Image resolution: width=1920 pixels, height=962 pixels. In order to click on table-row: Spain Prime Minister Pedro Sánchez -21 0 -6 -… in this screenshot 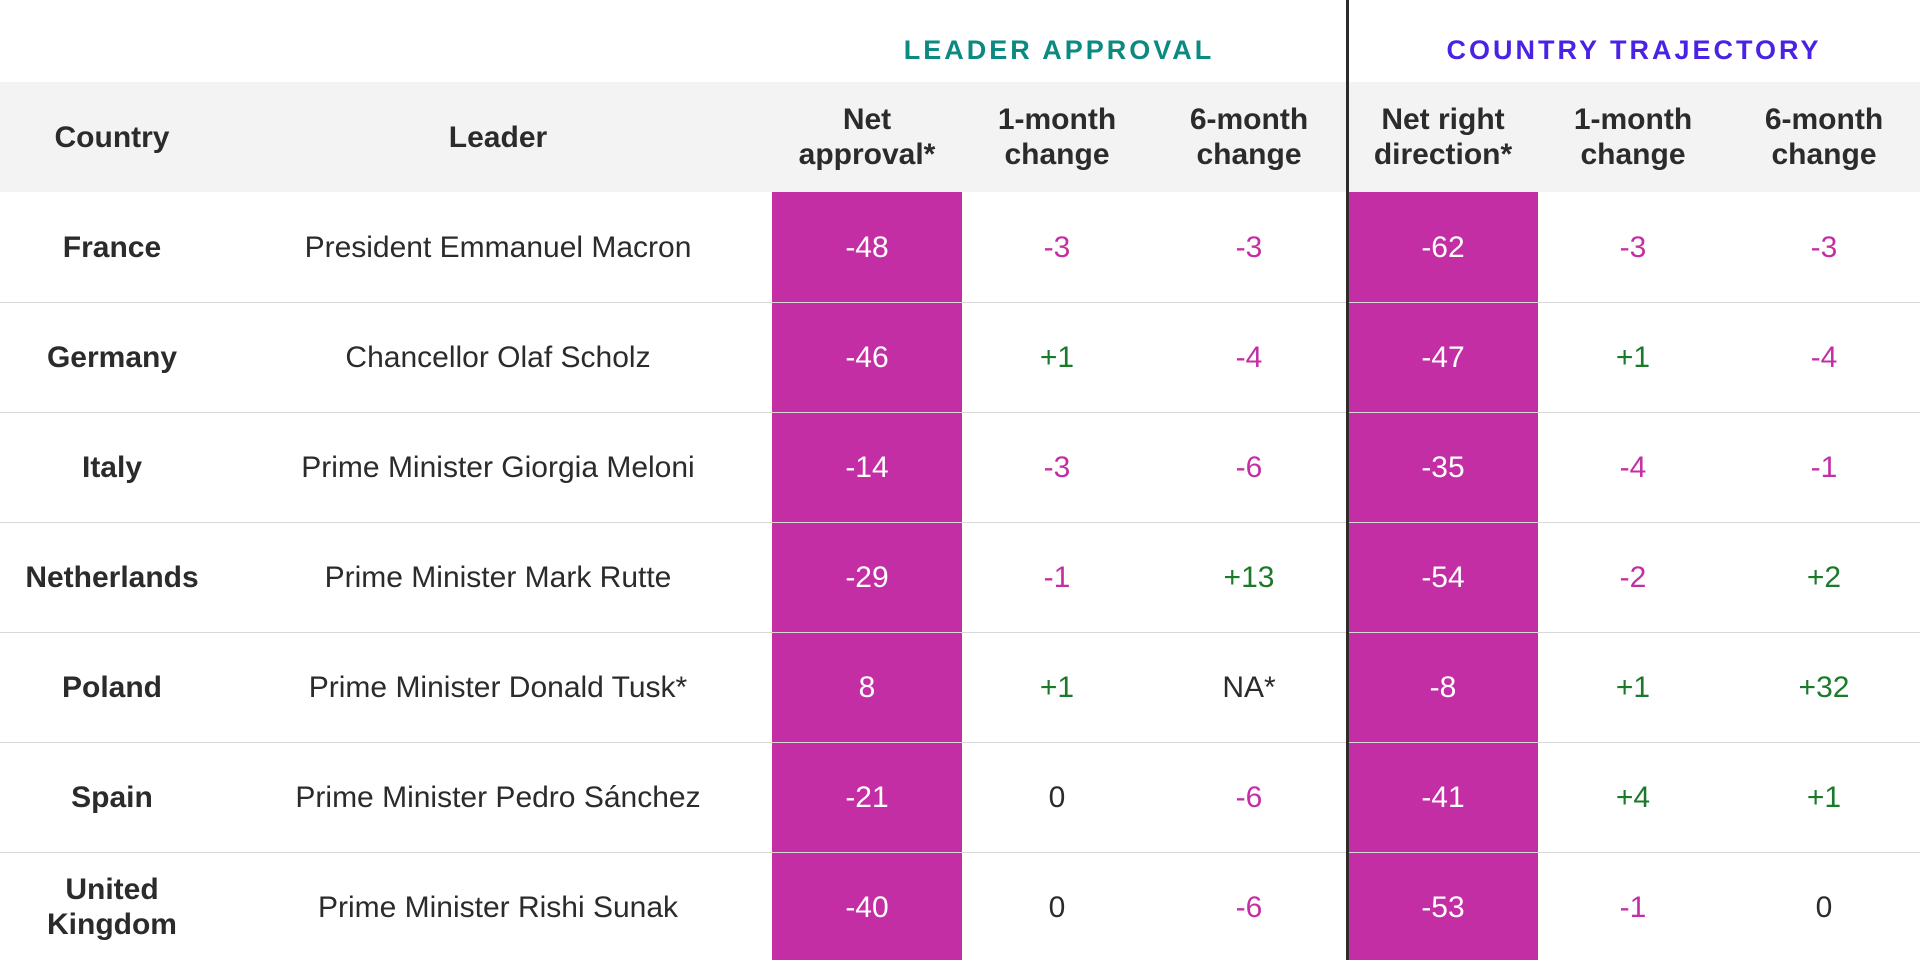, I will do `click(960, 797)`.